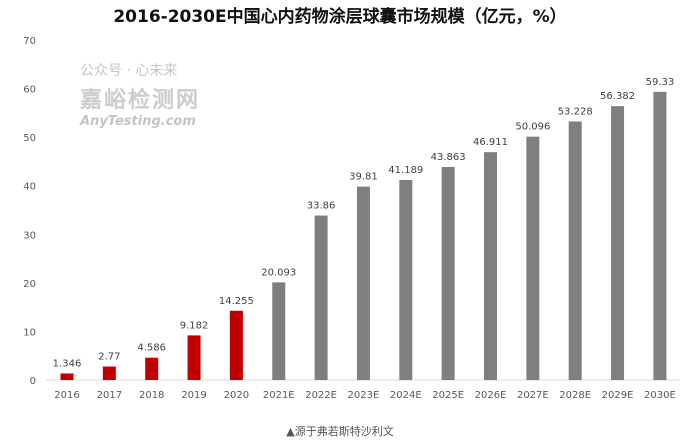 Image resolution: width=680 pixels, height=441 pixels. Describe the element at coordinates (363, 283) in the screenshot. I see `bar-2023E` at that location.